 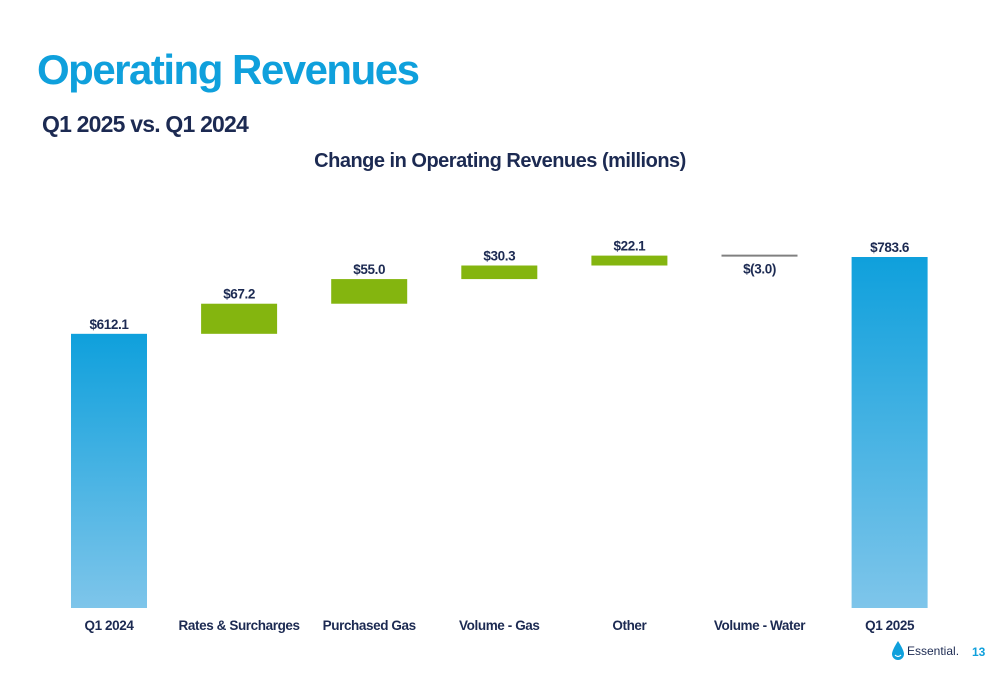 What do you see at coordinates (110, 324) in the screenshot?
I see `value-label-q1-2024: $612.1` at bounding box center [110, 324].